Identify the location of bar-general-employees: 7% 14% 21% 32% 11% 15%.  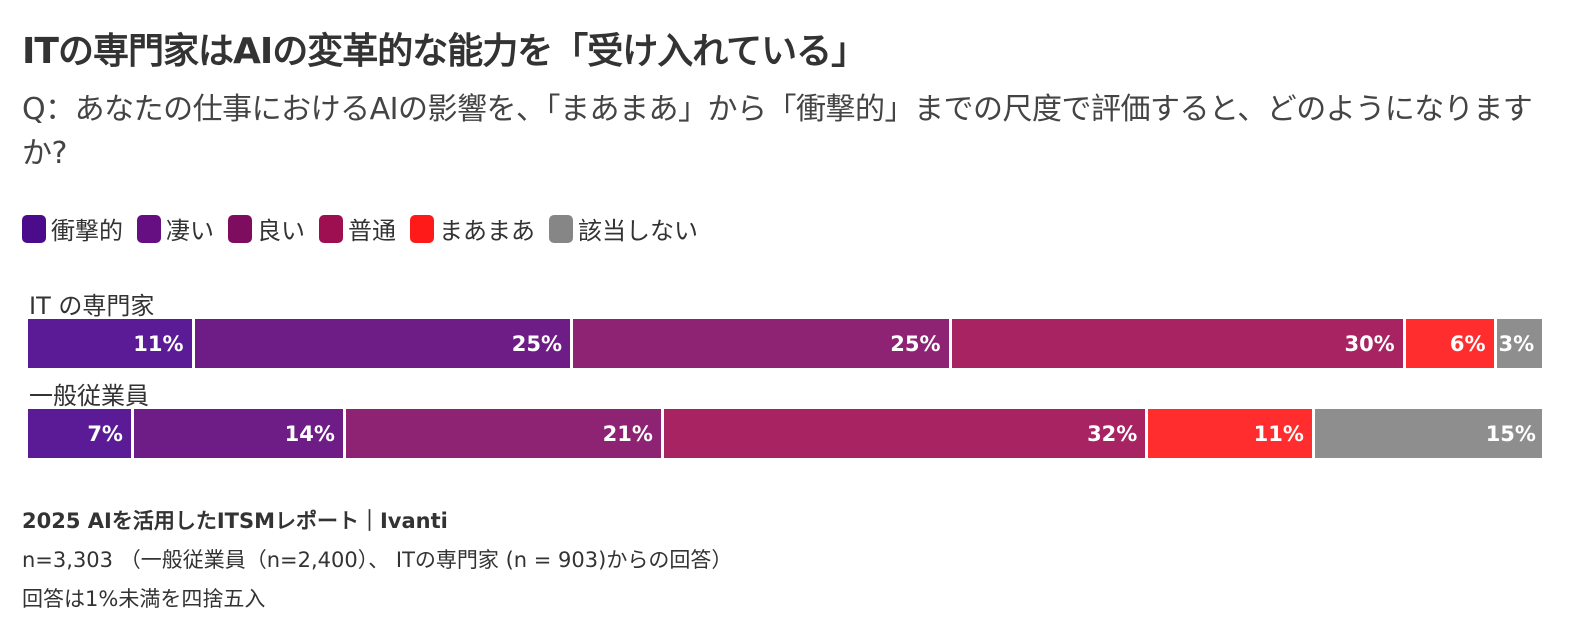
(785, 433).